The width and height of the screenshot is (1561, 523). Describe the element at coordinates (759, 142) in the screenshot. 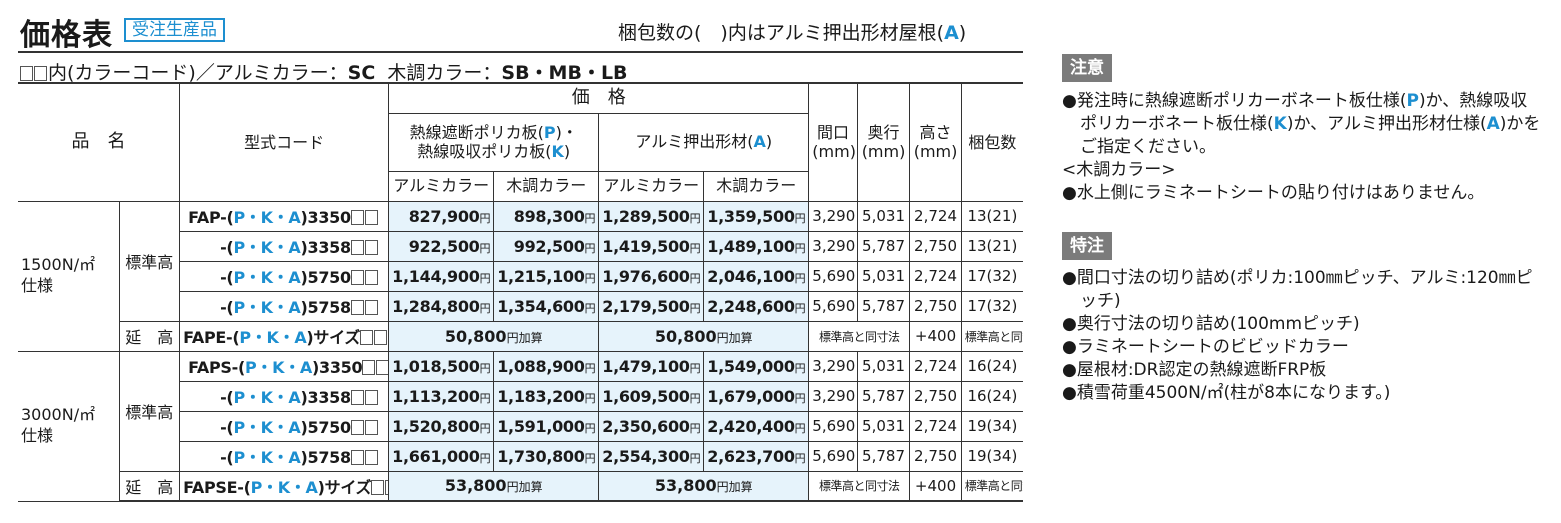

I see `alumi-letter-a: A` at that location.